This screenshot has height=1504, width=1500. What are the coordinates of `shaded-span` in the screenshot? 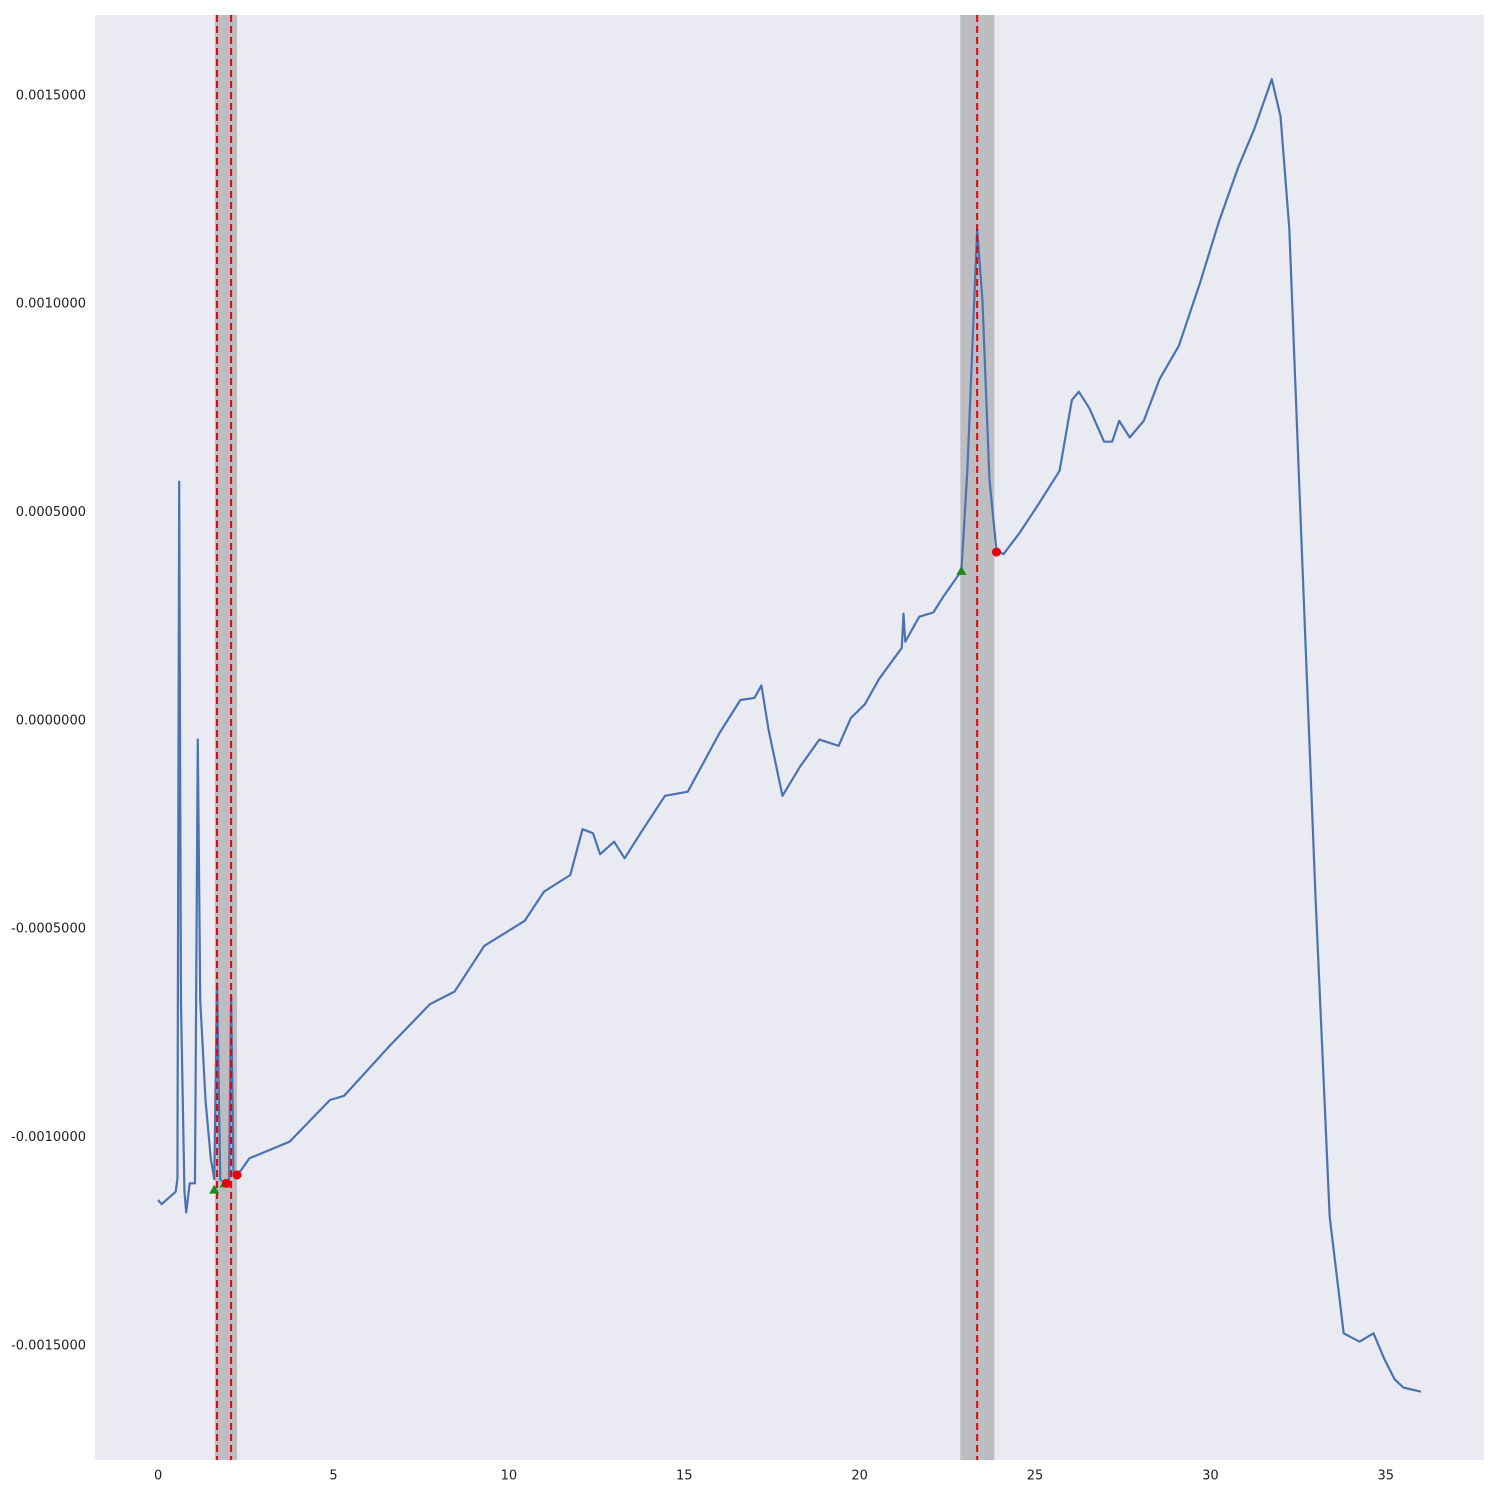 It's located at (226, 737).